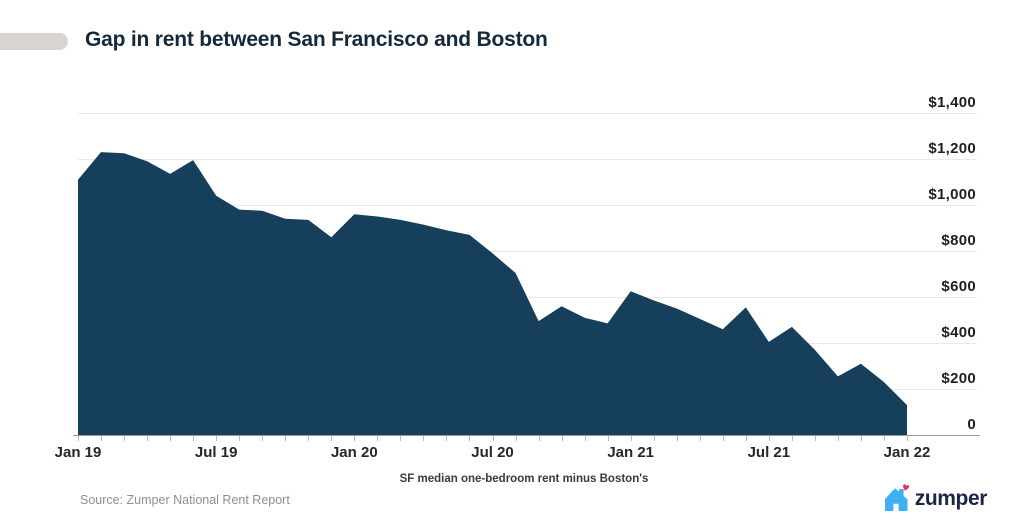 The image size is (1021, 528). Describe the element at coordinates (185, 500) in the screenshot. I see `source-note: Source: Zumper National Rent Report` at that location.